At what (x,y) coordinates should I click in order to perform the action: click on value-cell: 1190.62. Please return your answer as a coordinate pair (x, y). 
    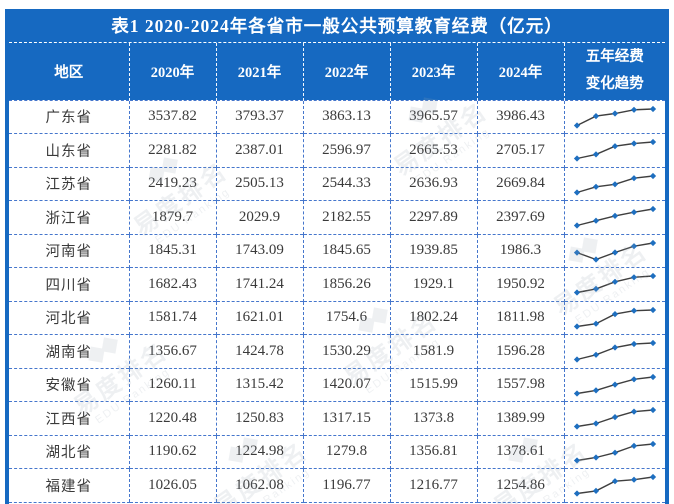
    Looking at the image, I should click on (172, 451).